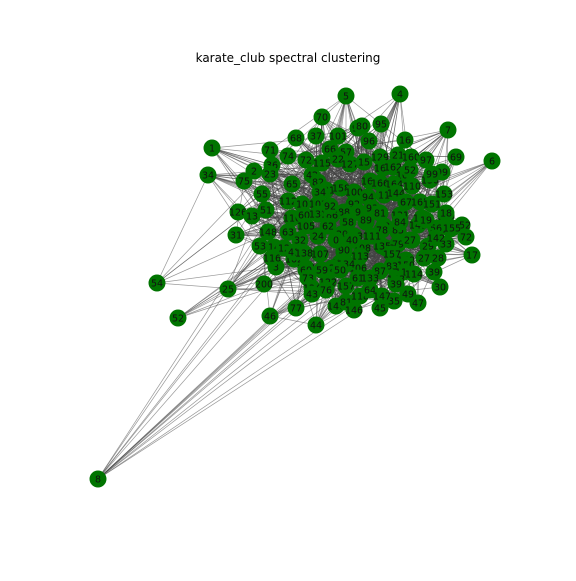 This screenshot has height=581, width=576. I want to click on node-label: 84, so click(400, 223).